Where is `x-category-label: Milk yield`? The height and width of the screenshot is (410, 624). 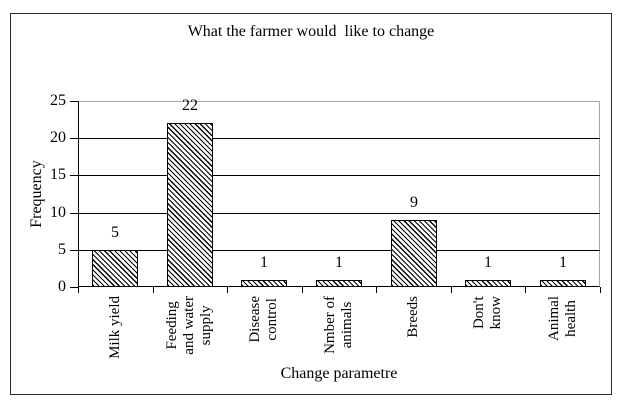 x-category-label: Milk yield is located at coordinates (115, 327).